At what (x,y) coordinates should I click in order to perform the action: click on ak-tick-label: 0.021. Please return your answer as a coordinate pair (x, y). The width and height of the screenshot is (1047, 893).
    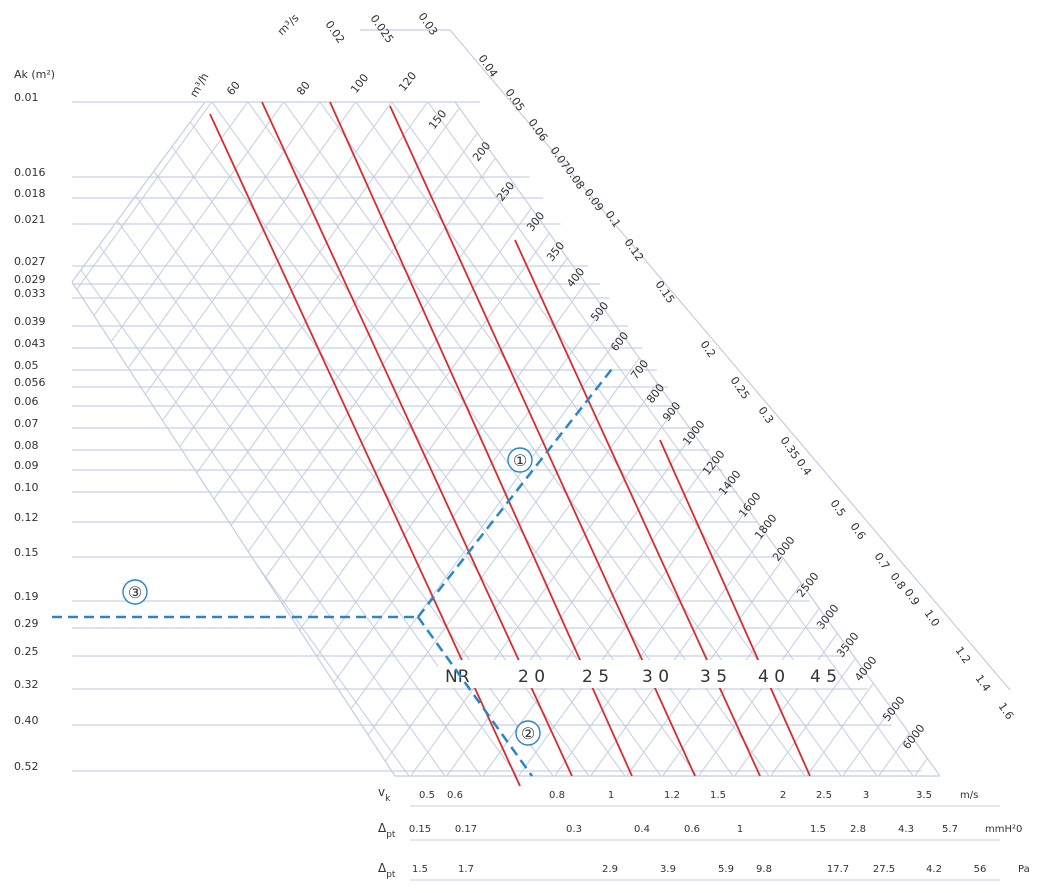
    Looking at the image, I should click on (30, 219).